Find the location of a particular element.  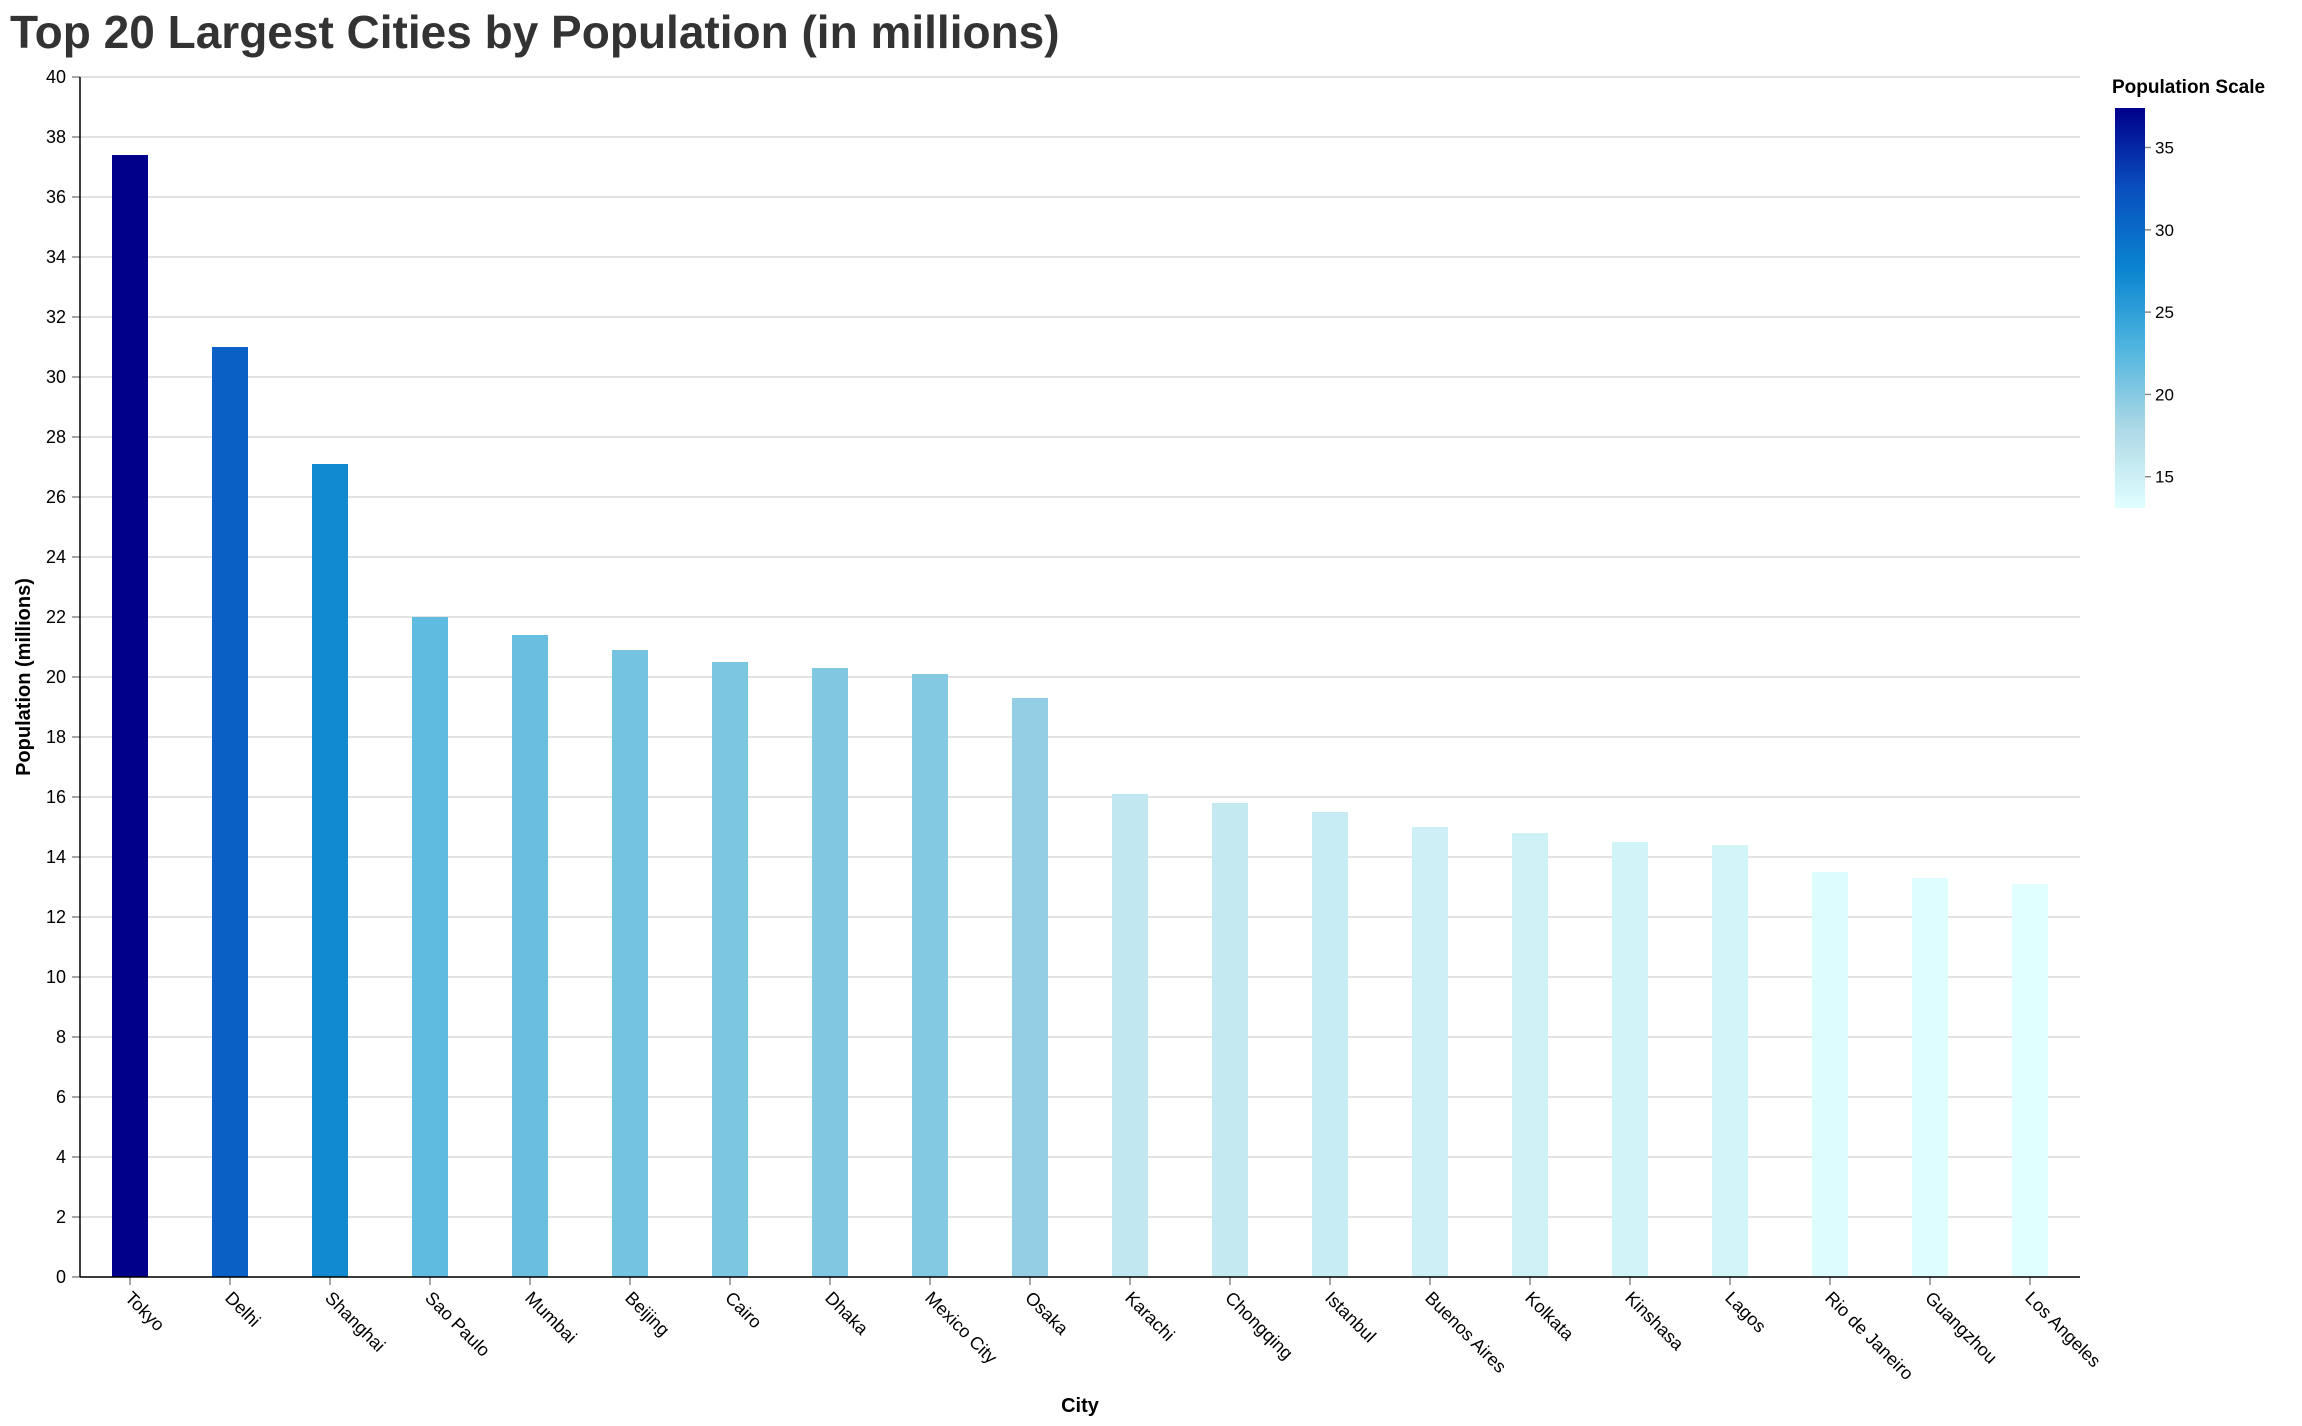

y-tick-label: 14 is located at coordinates (56, 857).